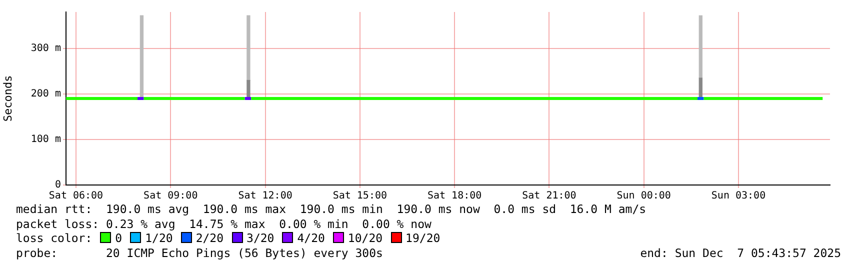  Describe the element at coordinates (365, 238) in the screenshot. I see `legend-label: 10/20` at that location.